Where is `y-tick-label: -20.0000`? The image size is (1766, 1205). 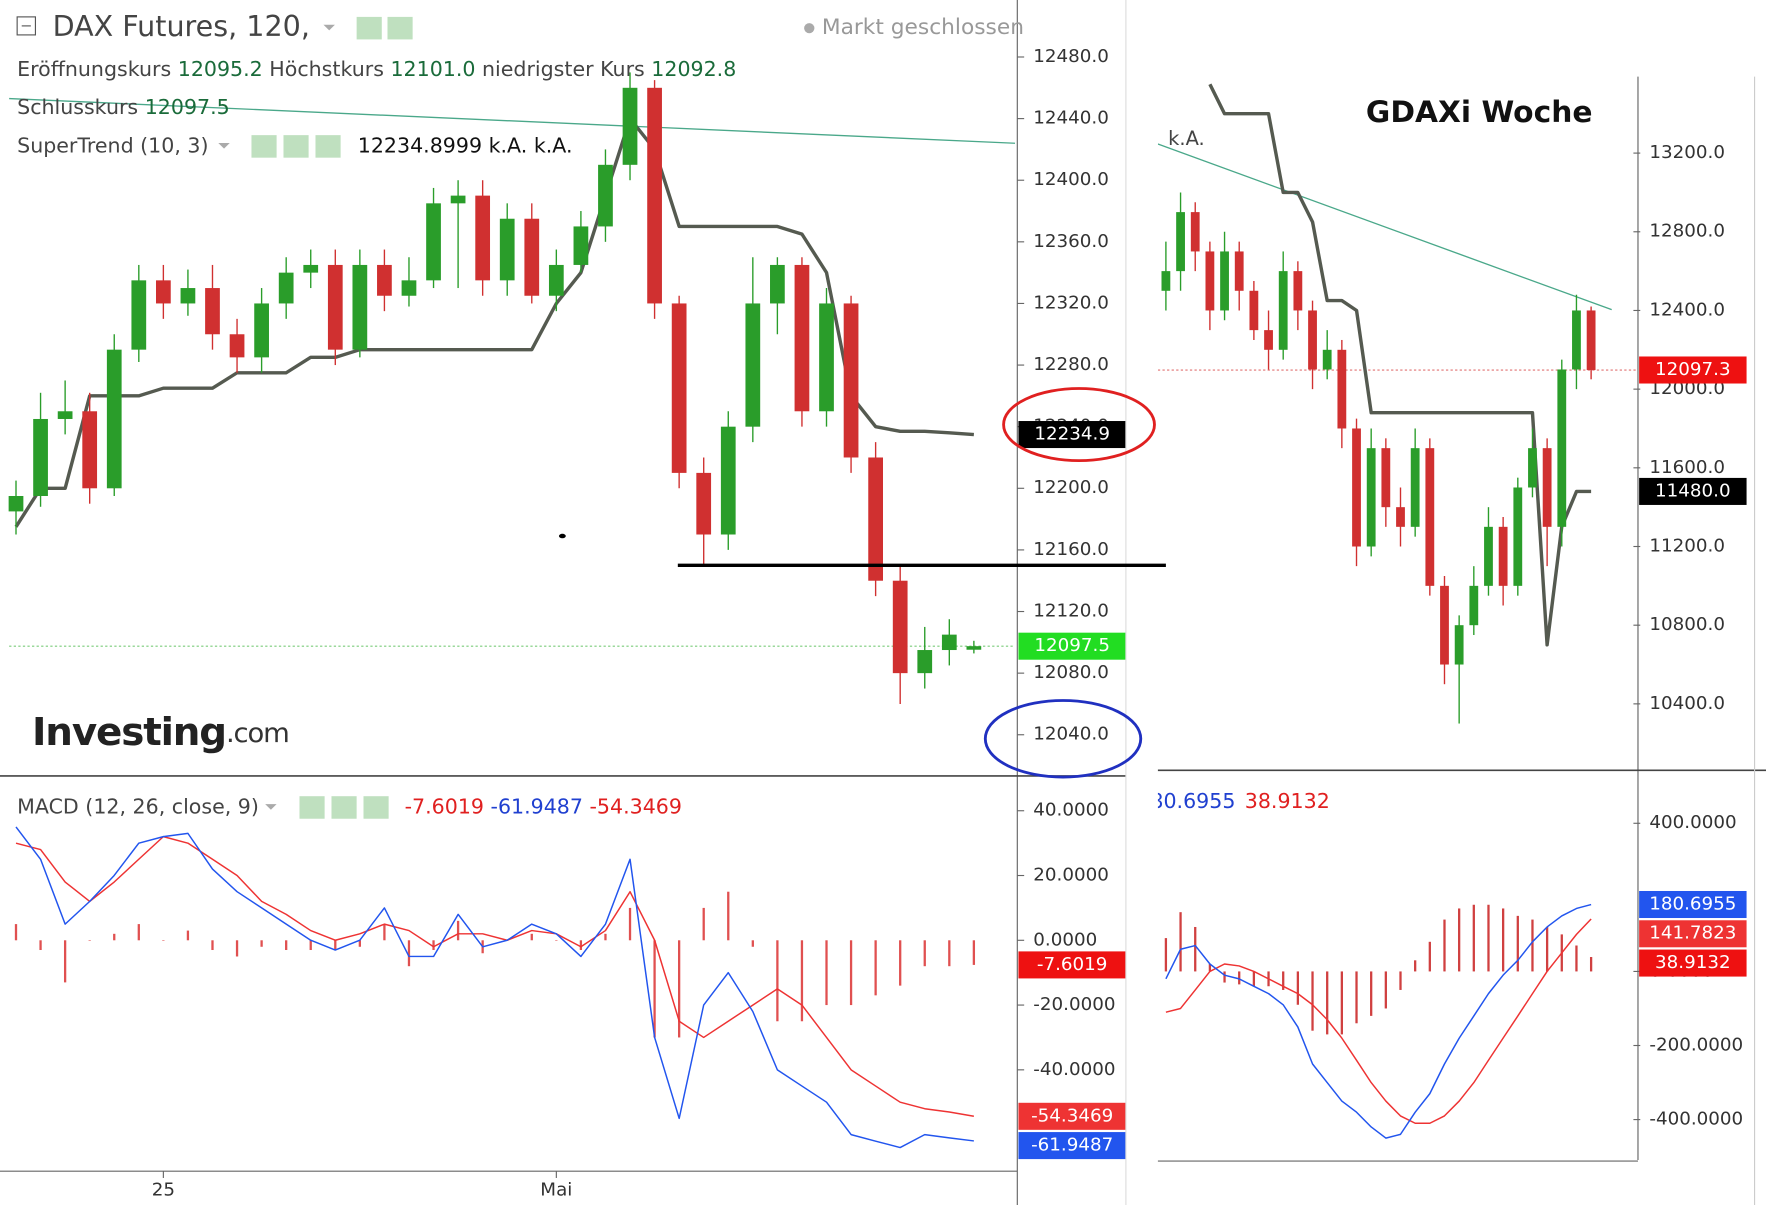
y-tick-label: -20.0000 is located at coordinates (1074, 1004).